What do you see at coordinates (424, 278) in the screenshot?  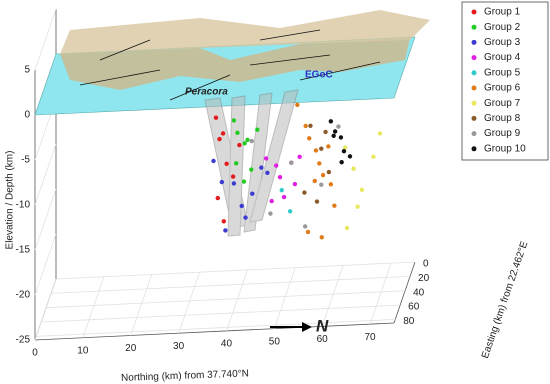 I see `y-tick-label: 20` at bounding box center [424, 278].